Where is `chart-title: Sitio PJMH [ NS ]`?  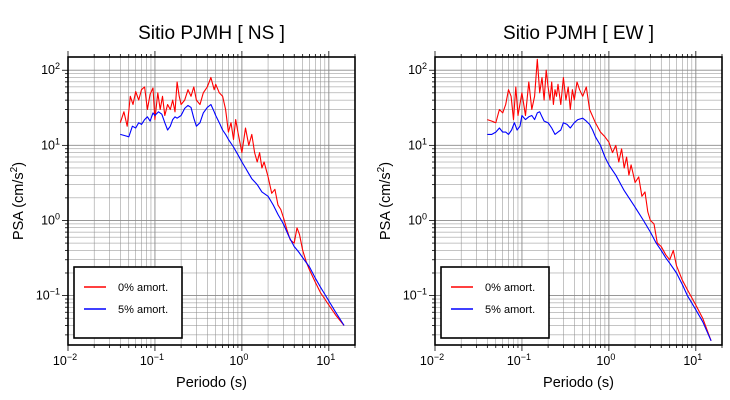 chart-title: Sitio PJMH [ NS ] is located at coordinates (211, 33).